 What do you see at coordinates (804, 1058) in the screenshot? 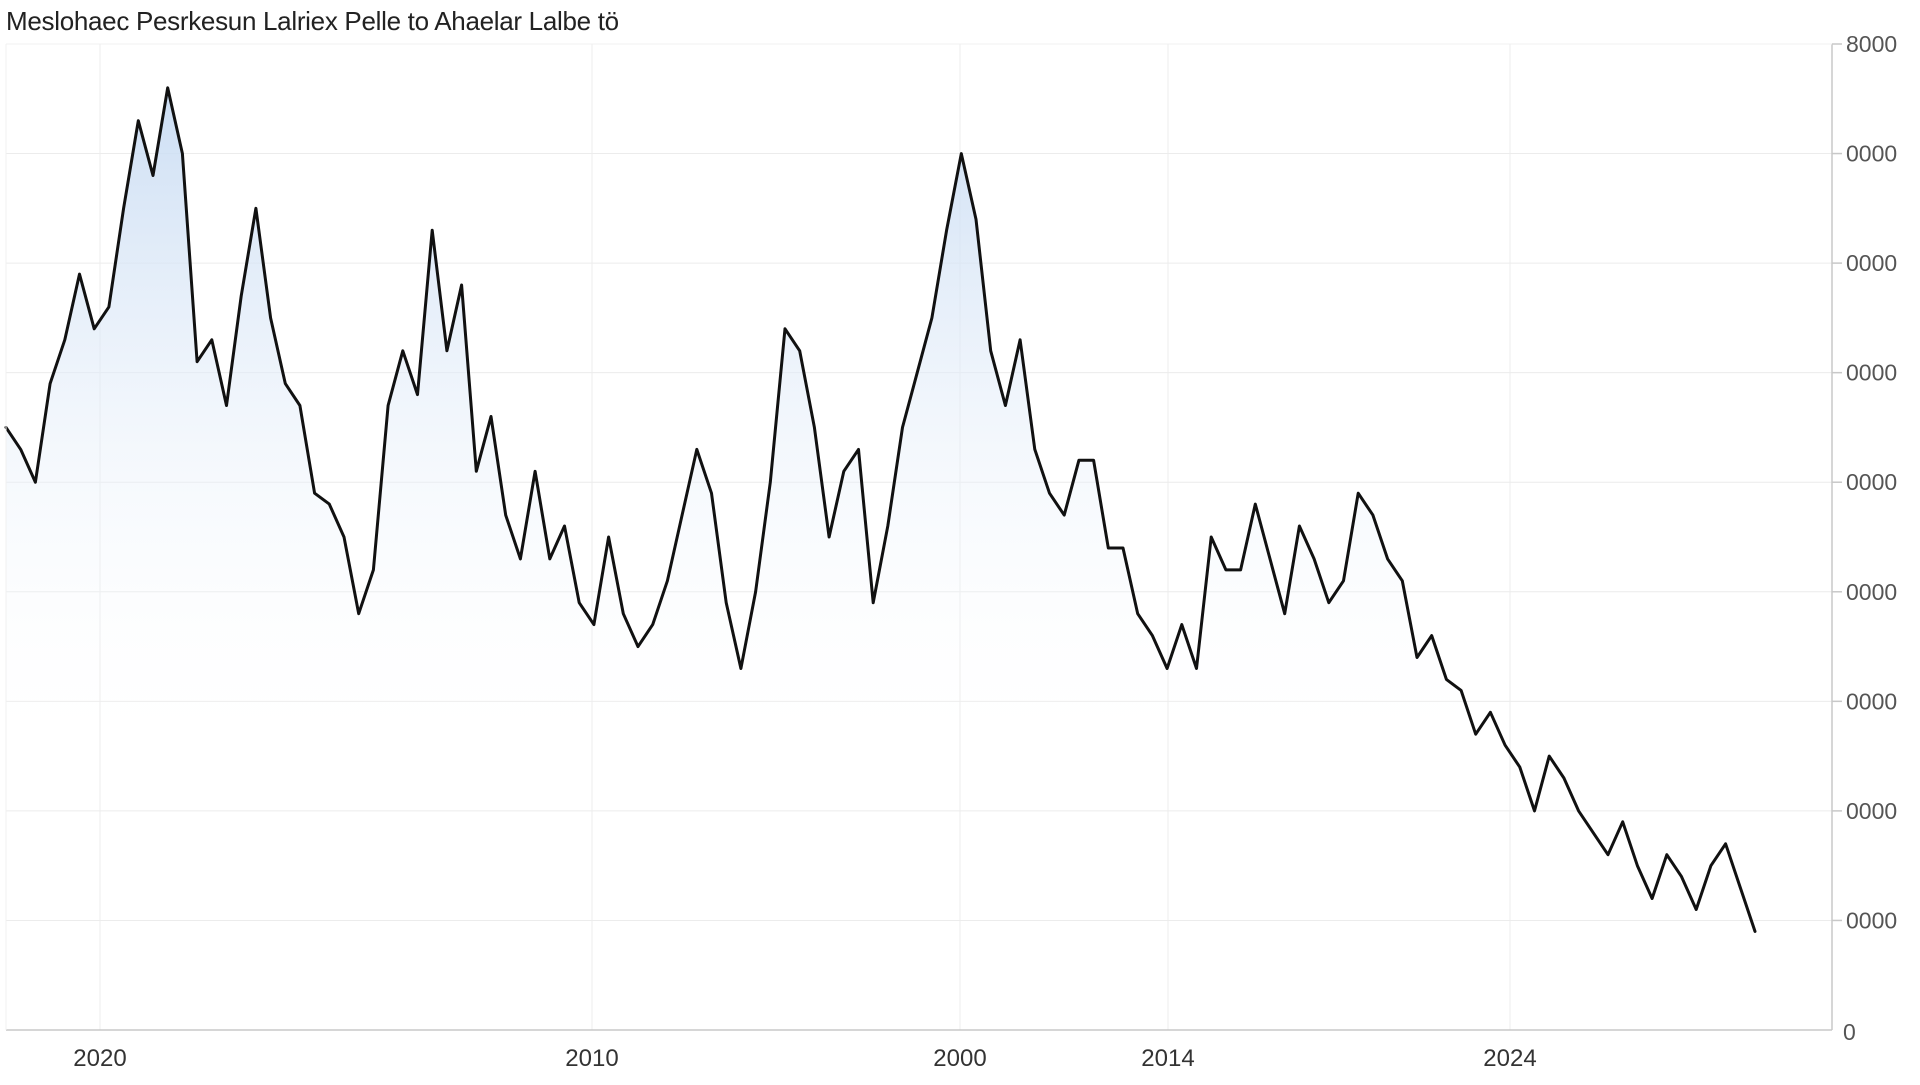
I see `x-axis-ticks: 2020 2010 2000 2014 2024` at bounding box center [804, 1058].